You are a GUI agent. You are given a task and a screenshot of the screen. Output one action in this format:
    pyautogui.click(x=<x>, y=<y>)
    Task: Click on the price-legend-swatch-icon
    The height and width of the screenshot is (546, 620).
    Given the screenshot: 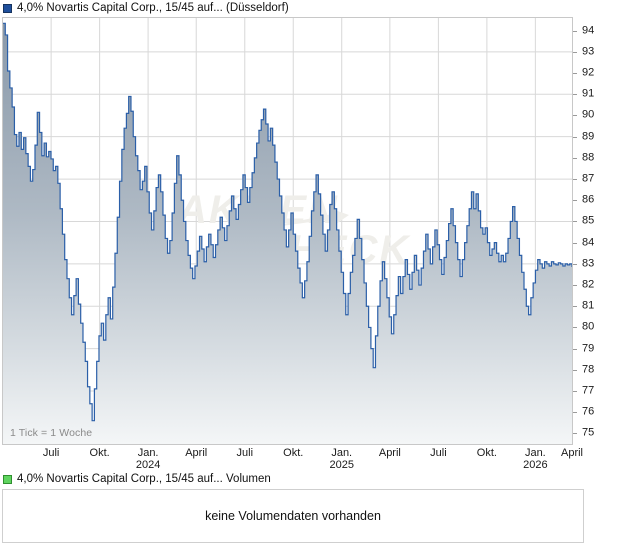 What is the action you would take?
    pyautogui.click(x=7, y=8)
    